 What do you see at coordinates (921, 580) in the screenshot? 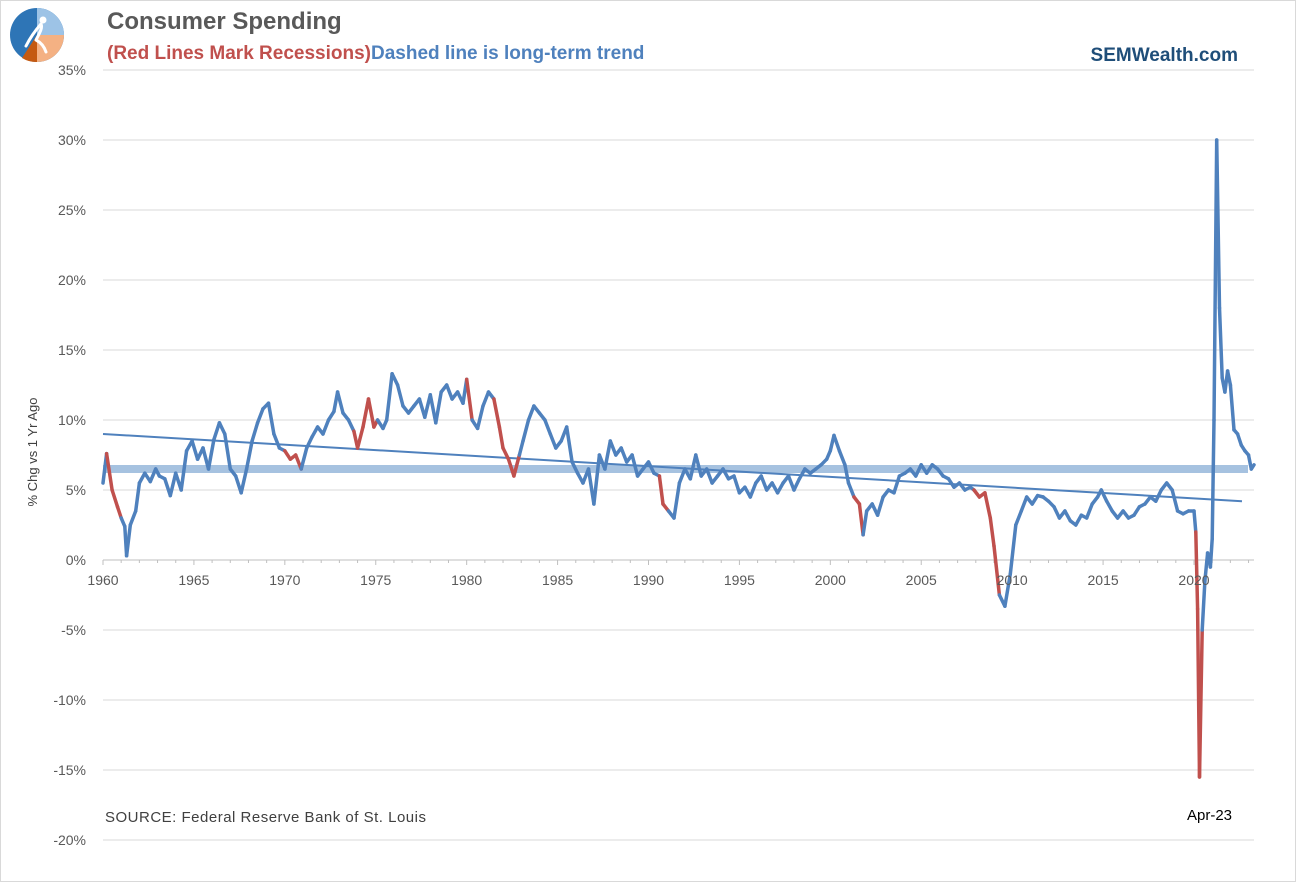
I see `x-tick-label: 2005` at bounding box center [921, 580].